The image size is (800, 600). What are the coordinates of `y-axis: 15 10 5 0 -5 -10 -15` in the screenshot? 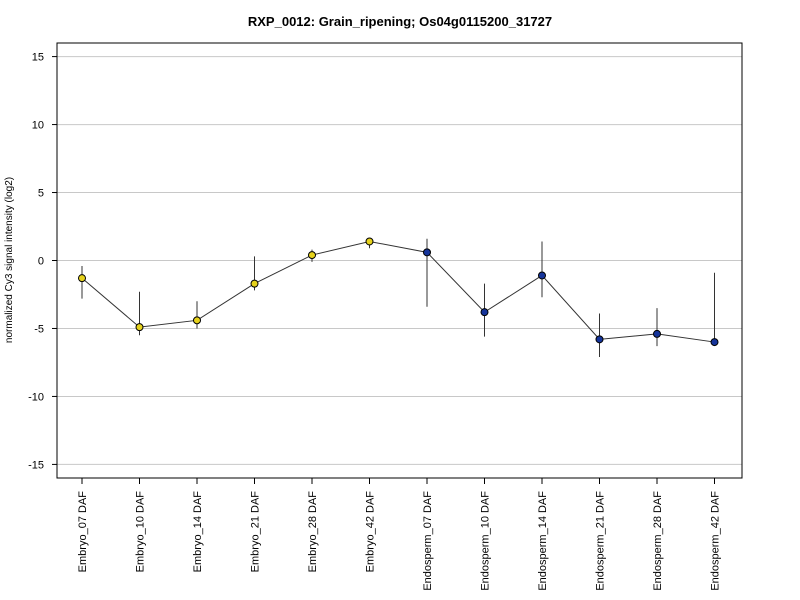 It's located at (42, 261).